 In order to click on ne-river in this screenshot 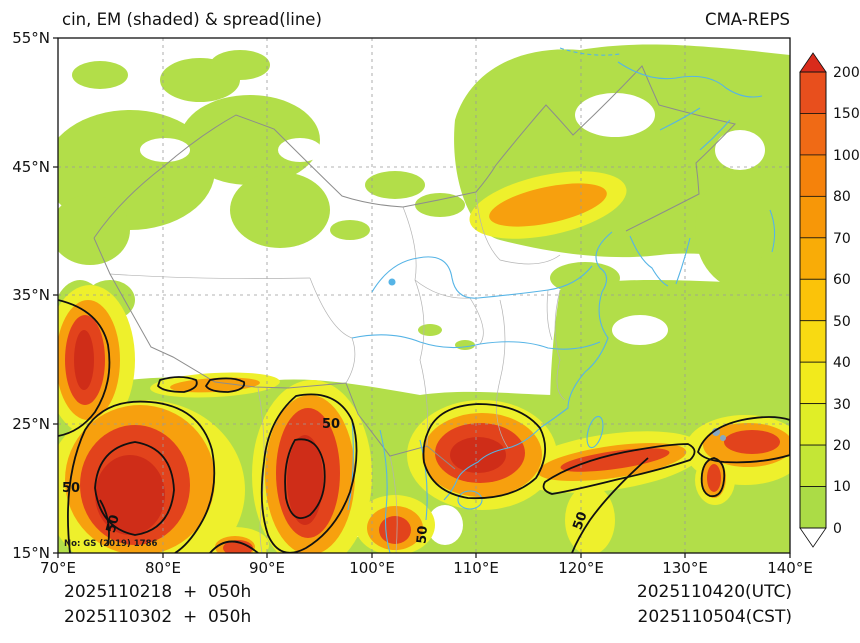, I will do `click(715, 135)`.